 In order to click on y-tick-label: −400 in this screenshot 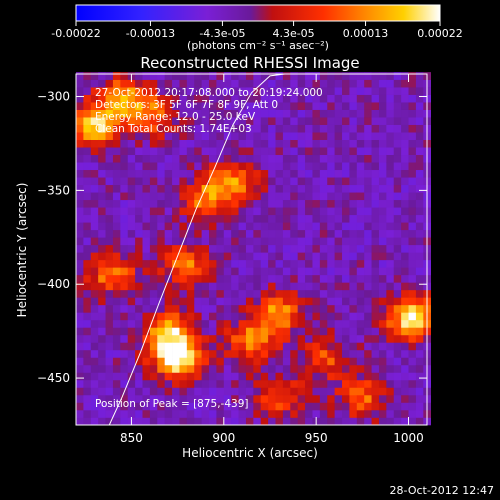, I will do `click(53, 284)`.